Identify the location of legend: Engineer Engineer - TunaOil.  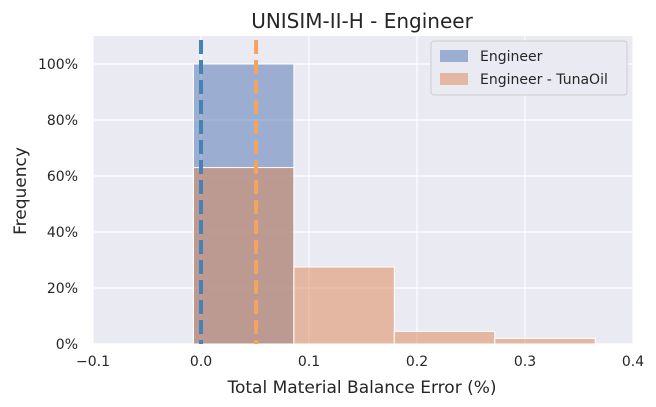
(529, 68).